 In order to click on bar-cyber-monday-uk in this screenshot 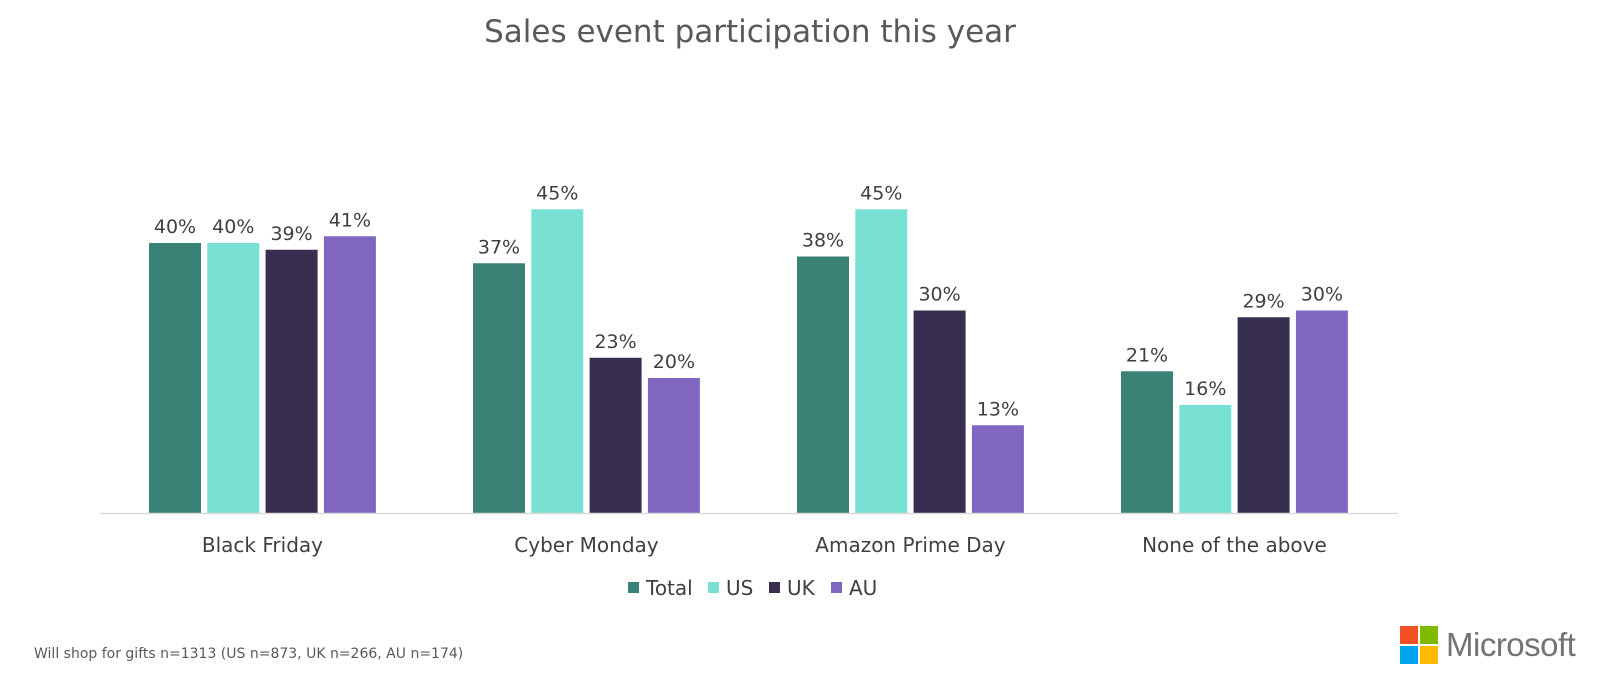, I will do `click(615, 435)`.